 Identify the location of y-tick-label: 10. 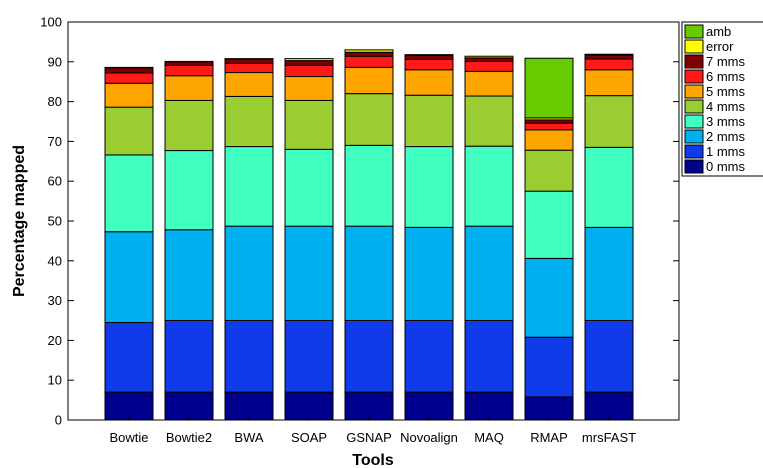
(55, 380).